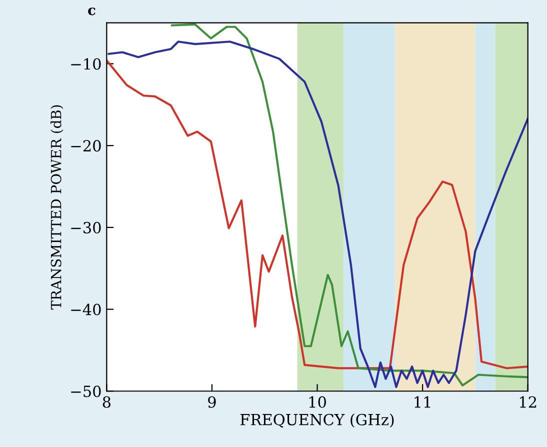  What do you see at coordinates (86, 310) in the screenshot?
I see `y-tick-label: −40` at bounding box center [86, 310].